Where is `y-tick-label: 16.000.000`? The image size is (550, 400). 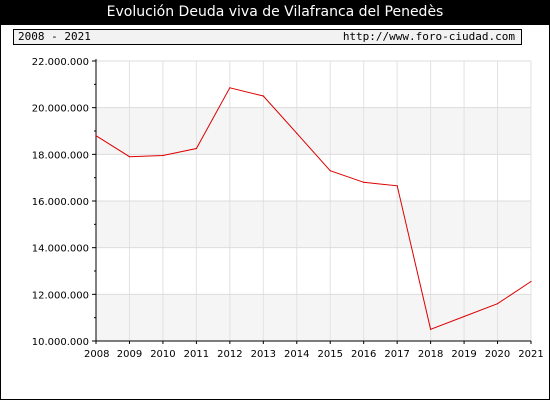
y-tick-label: 16.000.000 is located at coordinates (60, 202).